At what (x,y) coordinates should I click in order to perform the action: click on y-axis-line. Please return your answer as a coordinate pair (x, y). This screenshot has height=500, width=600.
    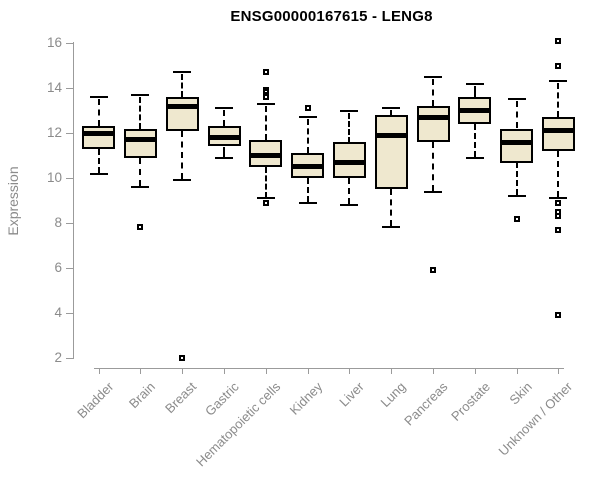
    Looking at the image, I should click on (73, 200).